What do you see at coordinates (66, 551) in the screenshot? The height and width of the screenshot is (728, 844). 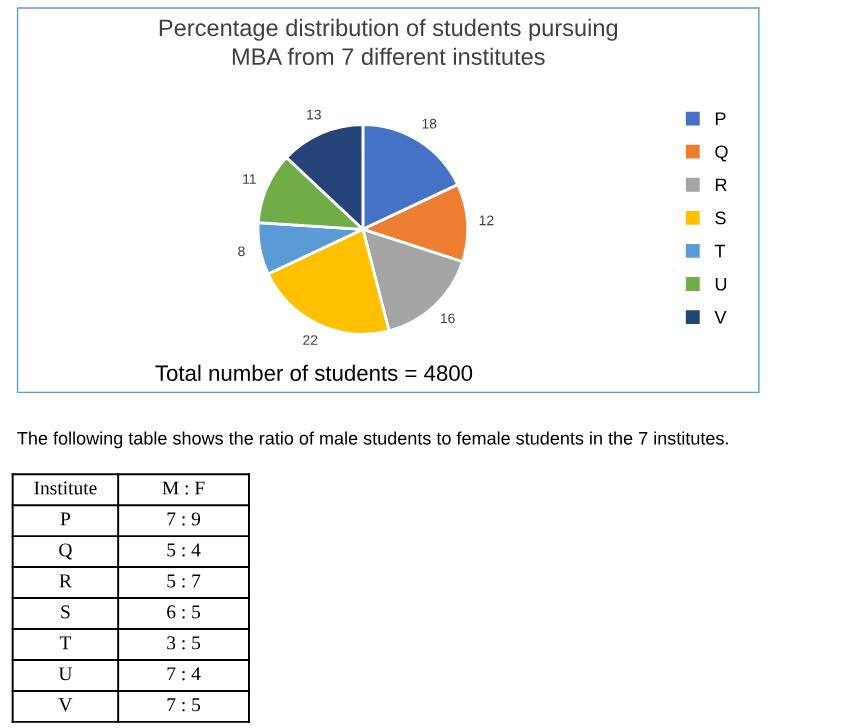 I see `text: Q` at bounding box center [66, 551].